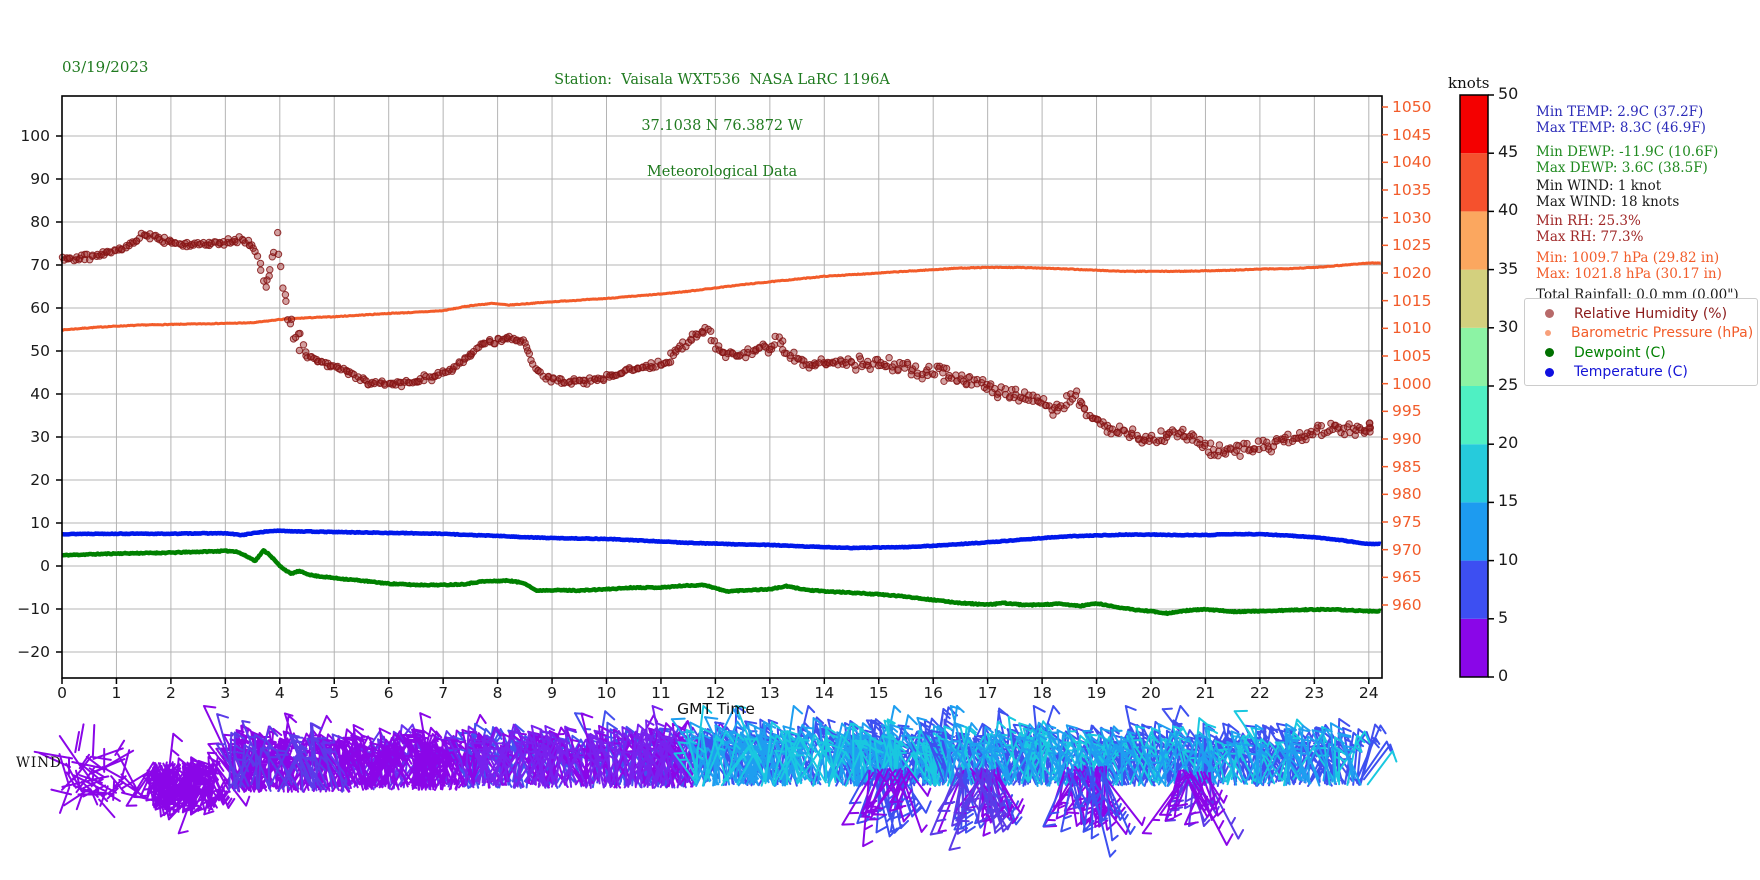 This screenshot has width=1760, height=880. Describe the element at coordinates (1508, 152) in the screenshot. I see `colorbar-tick-label: 45` at that location.